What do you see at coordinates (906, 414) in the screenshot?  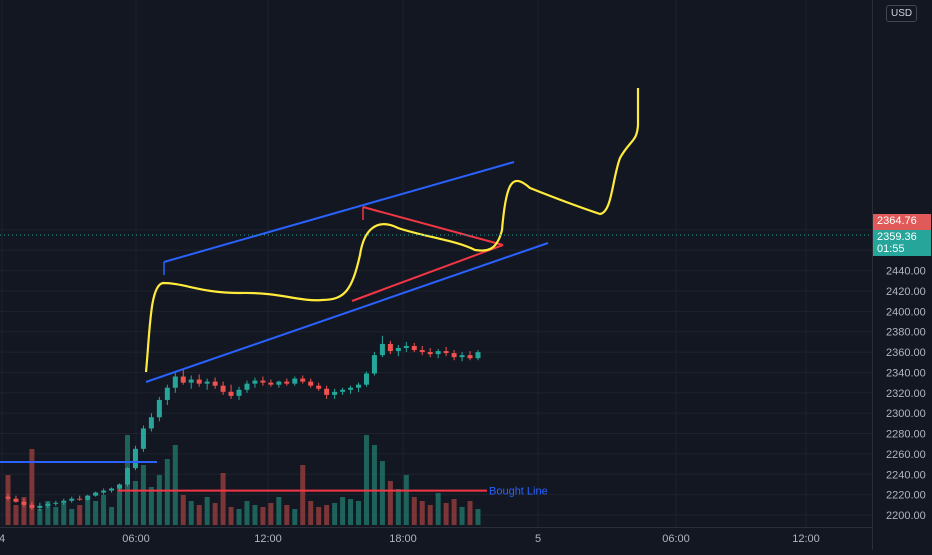 I see `y-tick-label: 2300.00` at bounding box center [906, 414].